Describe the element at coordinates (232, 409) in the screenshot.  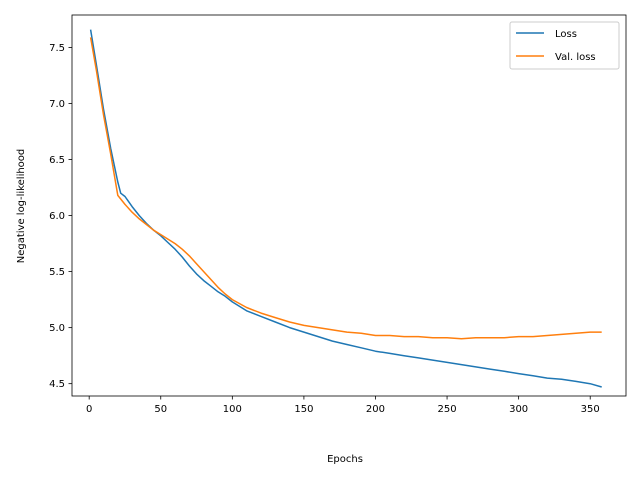
I see `x-tick-label: 100` at that location.